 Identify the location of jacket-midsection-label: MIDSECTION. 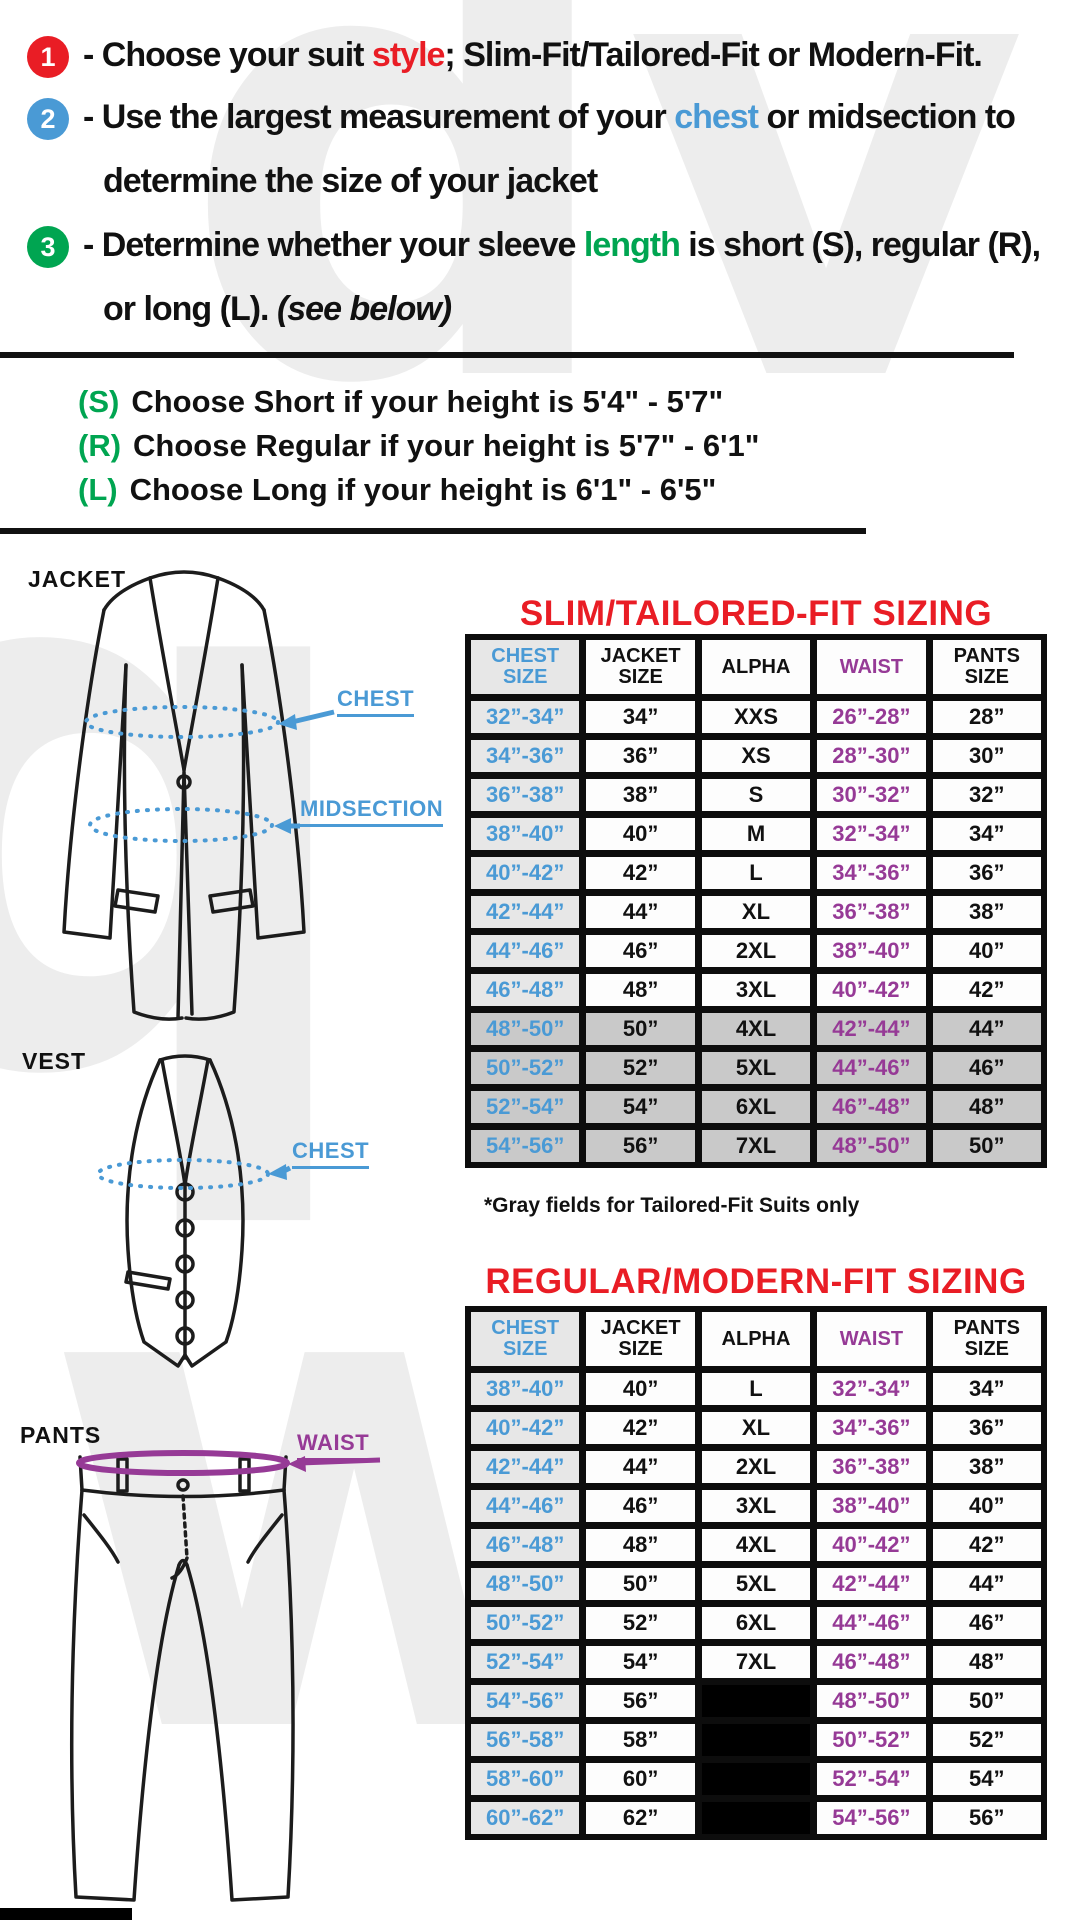
(372, 811).